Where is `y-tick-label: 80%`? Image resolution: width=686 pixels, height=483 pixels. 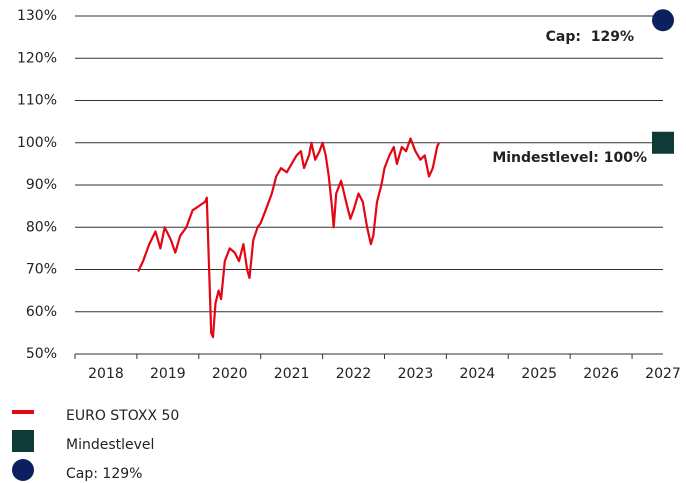 y-tick-label: 80% is located at coordinates (41, 227).